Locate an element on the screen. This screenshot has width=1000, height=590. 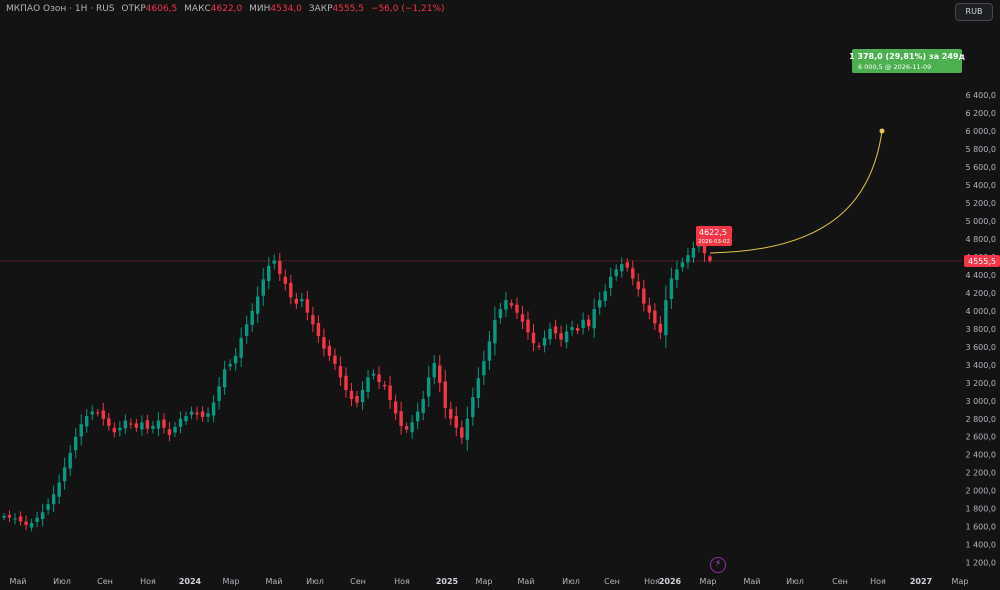
close-value: 4555,5 is located at coordinates (348, 9).